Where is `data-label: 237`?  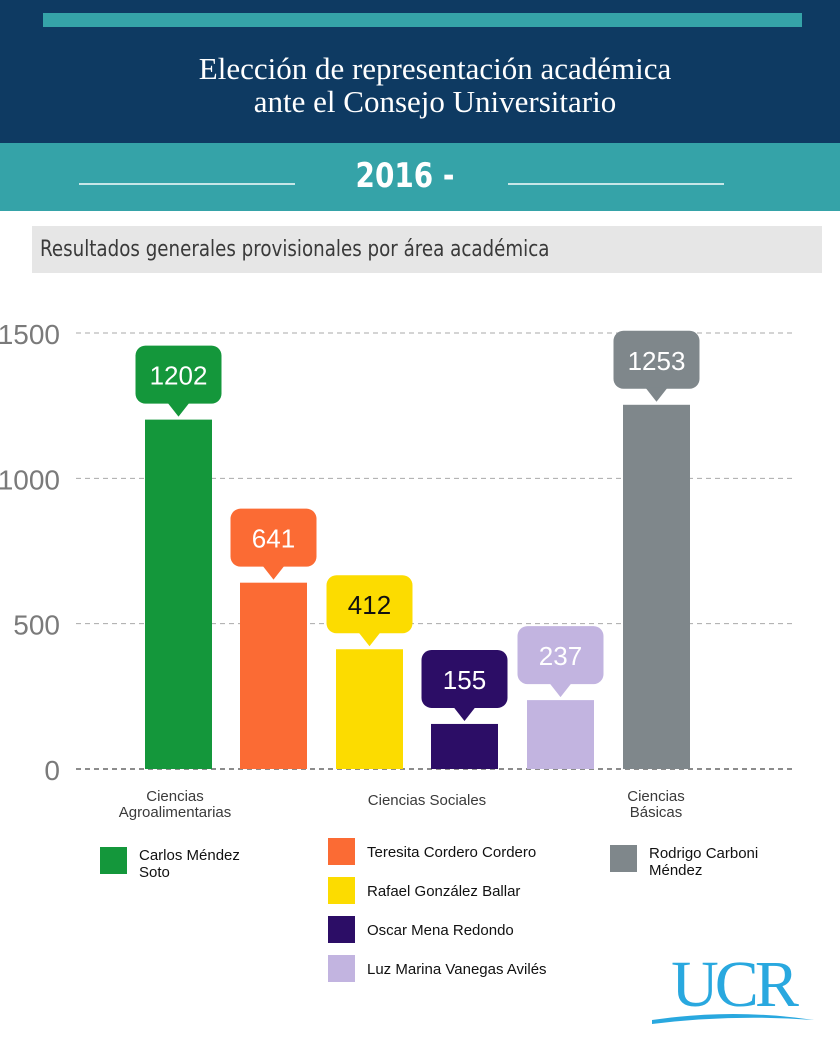
data-label: 237 is located at coordinates (560, 656).